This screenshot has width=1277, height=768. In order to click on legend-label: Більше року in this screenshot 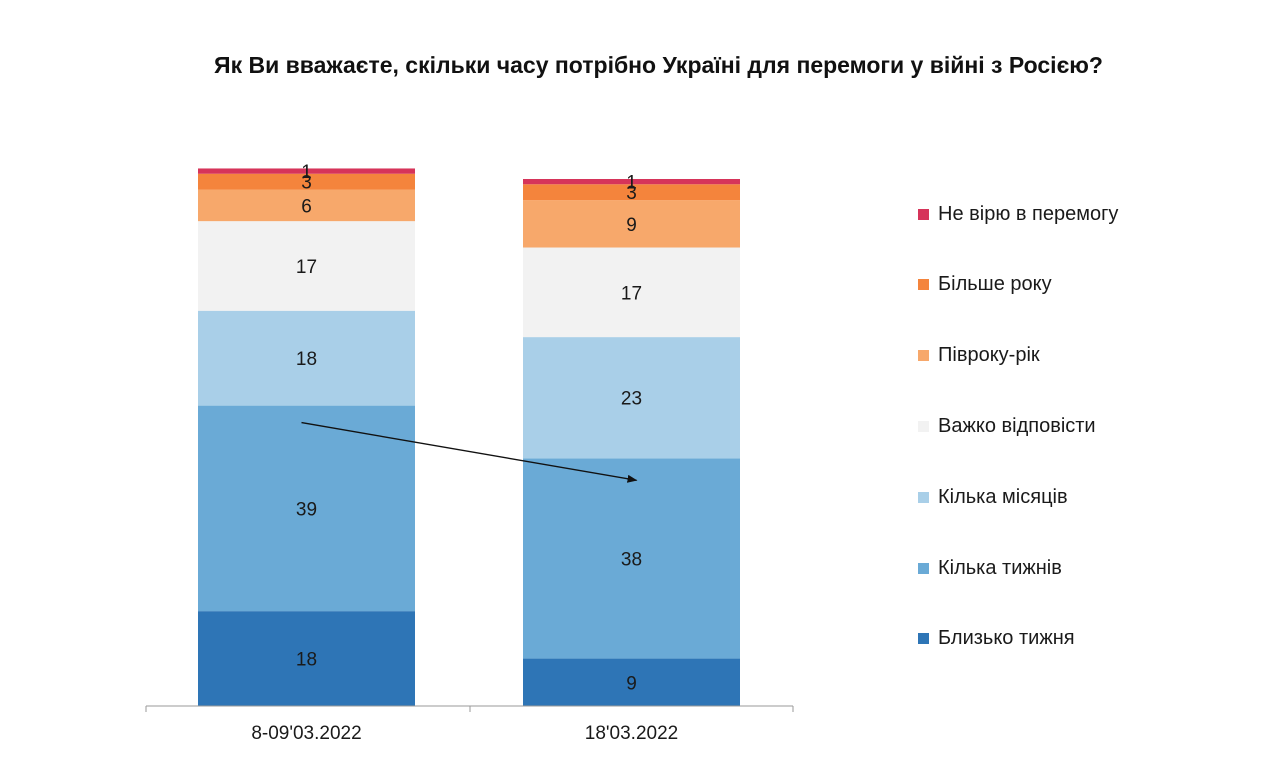, I will do `click(995, 284)`.